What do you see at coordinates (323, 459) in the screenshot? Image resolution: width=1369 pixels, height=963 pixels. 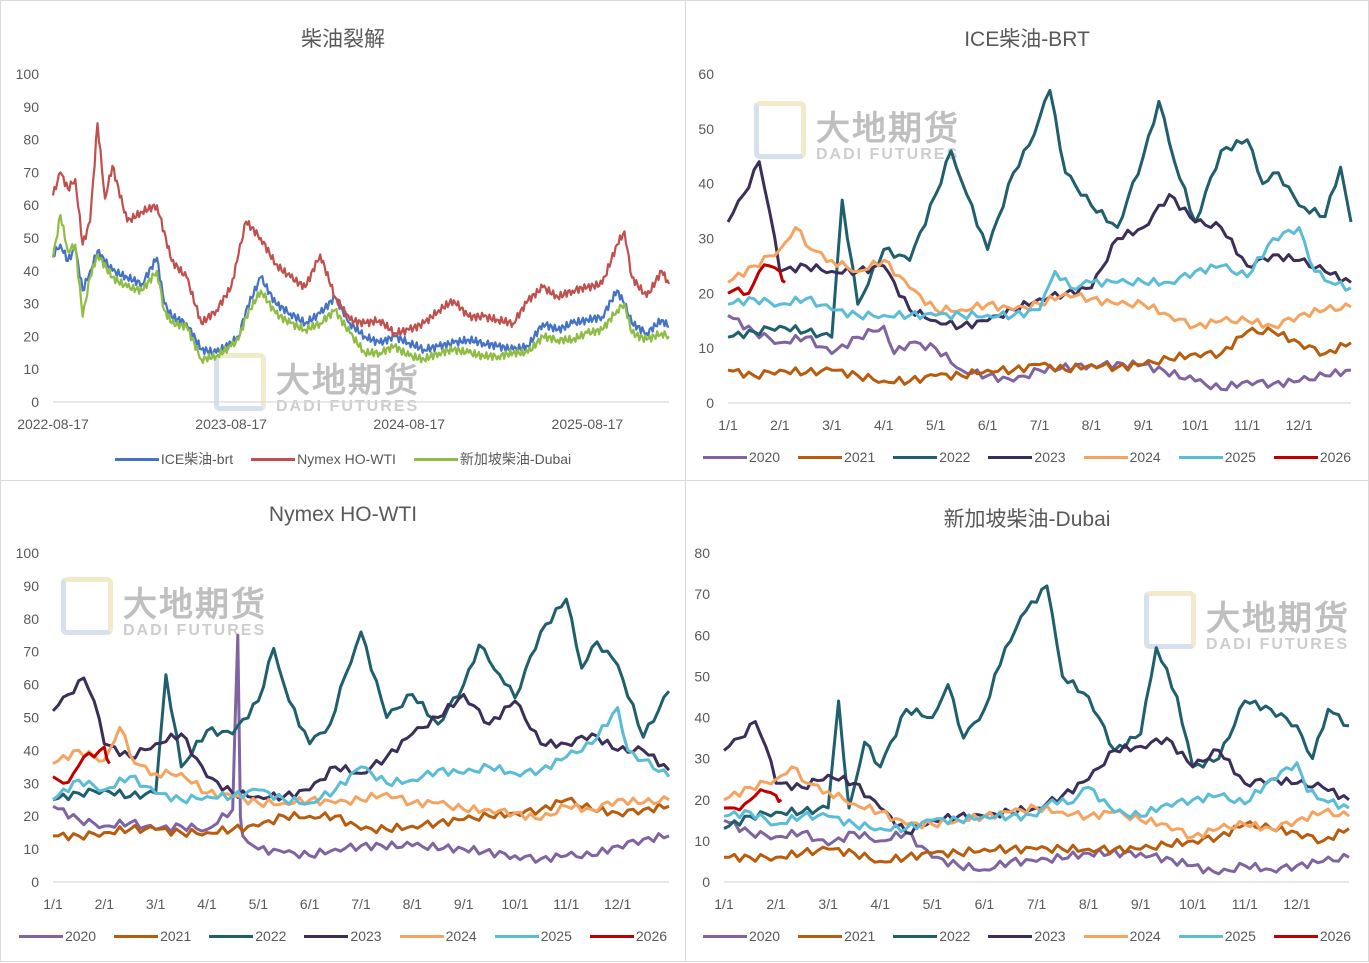 I see `legend-item: Nymex HO-WTI` at bounding box center [323, 459].